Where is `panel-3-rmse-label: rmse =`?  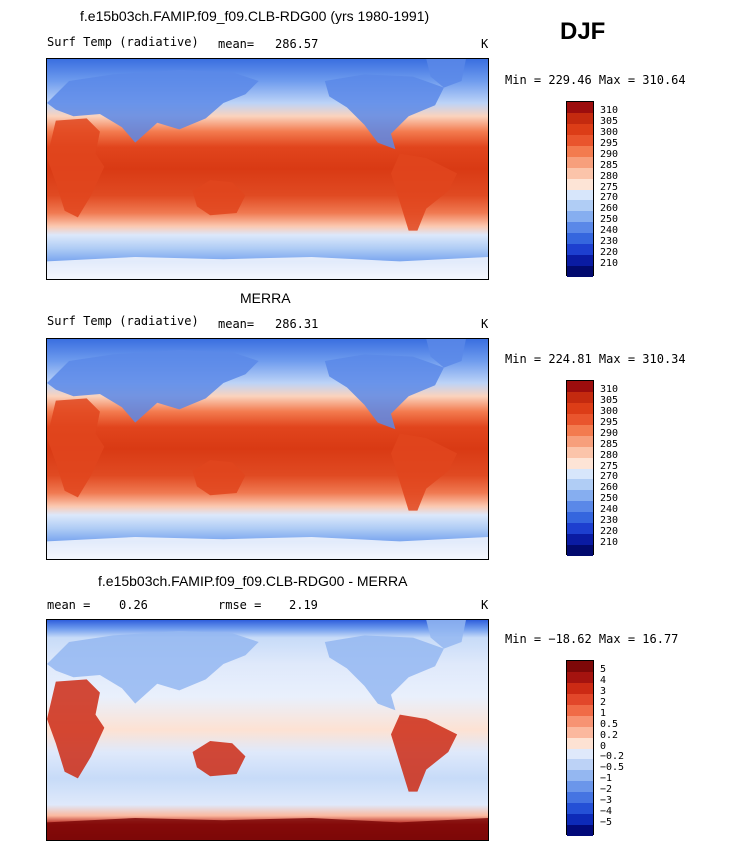
panel-3-rmse-label: rmse = is located at coordinates (240, 605).